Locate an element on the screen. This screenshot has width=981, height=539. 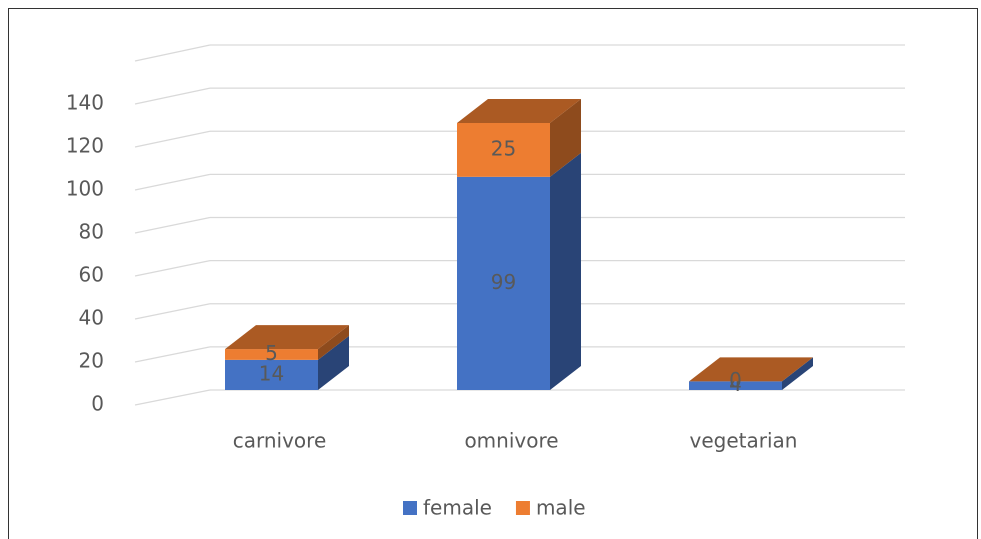
wall-top-edge is located at coordinates (172, 53).